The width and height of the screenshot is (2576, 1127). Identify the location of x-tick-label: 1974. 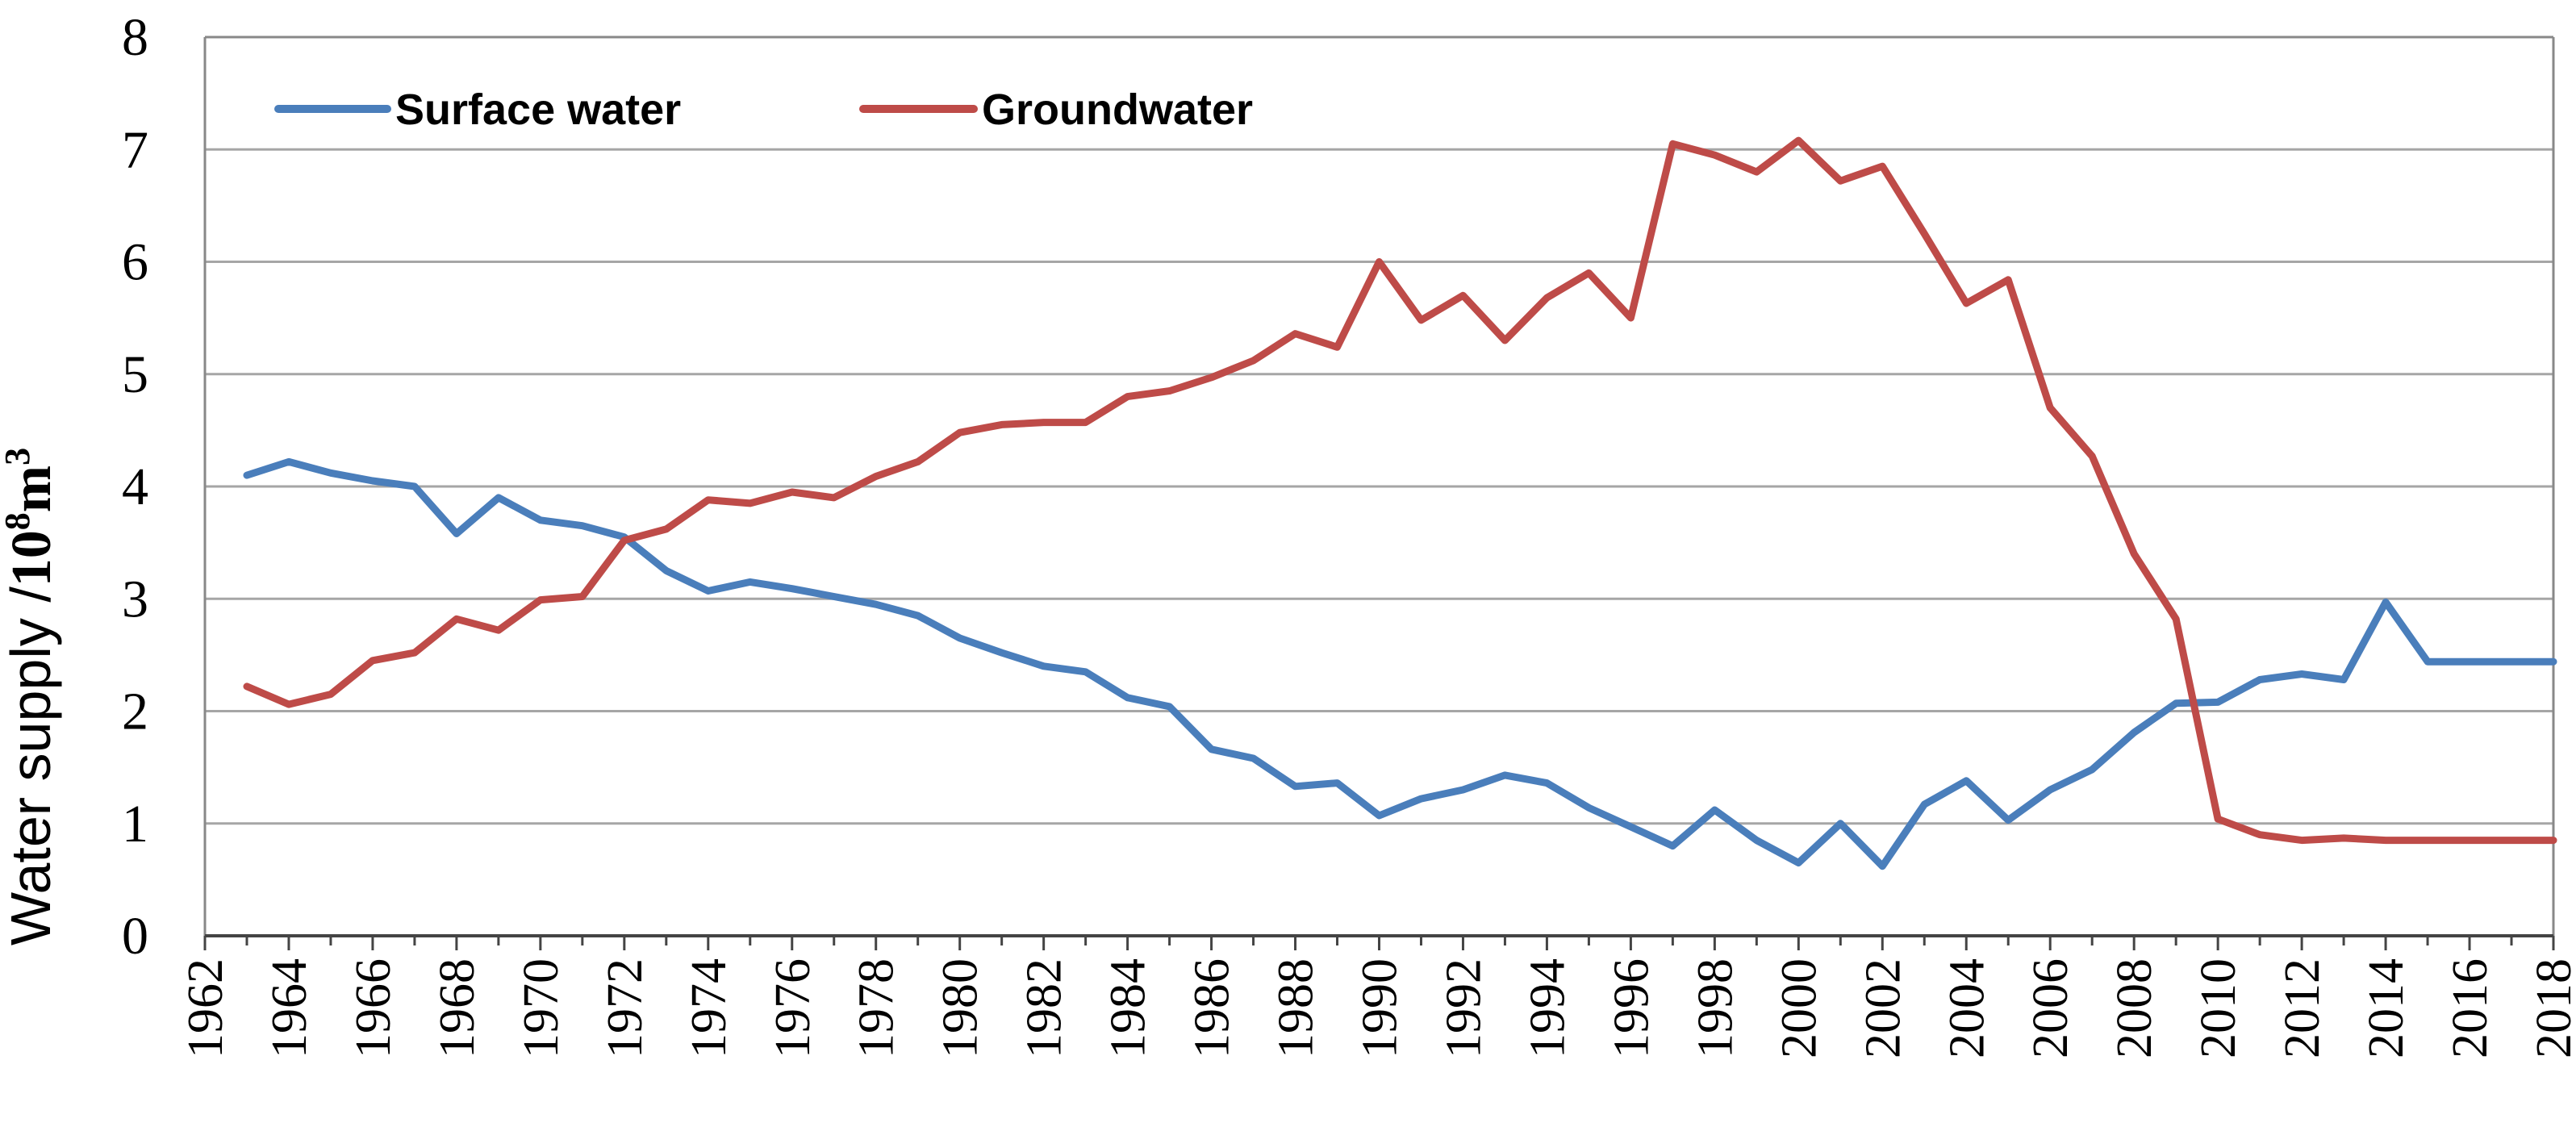
(709, 1008).